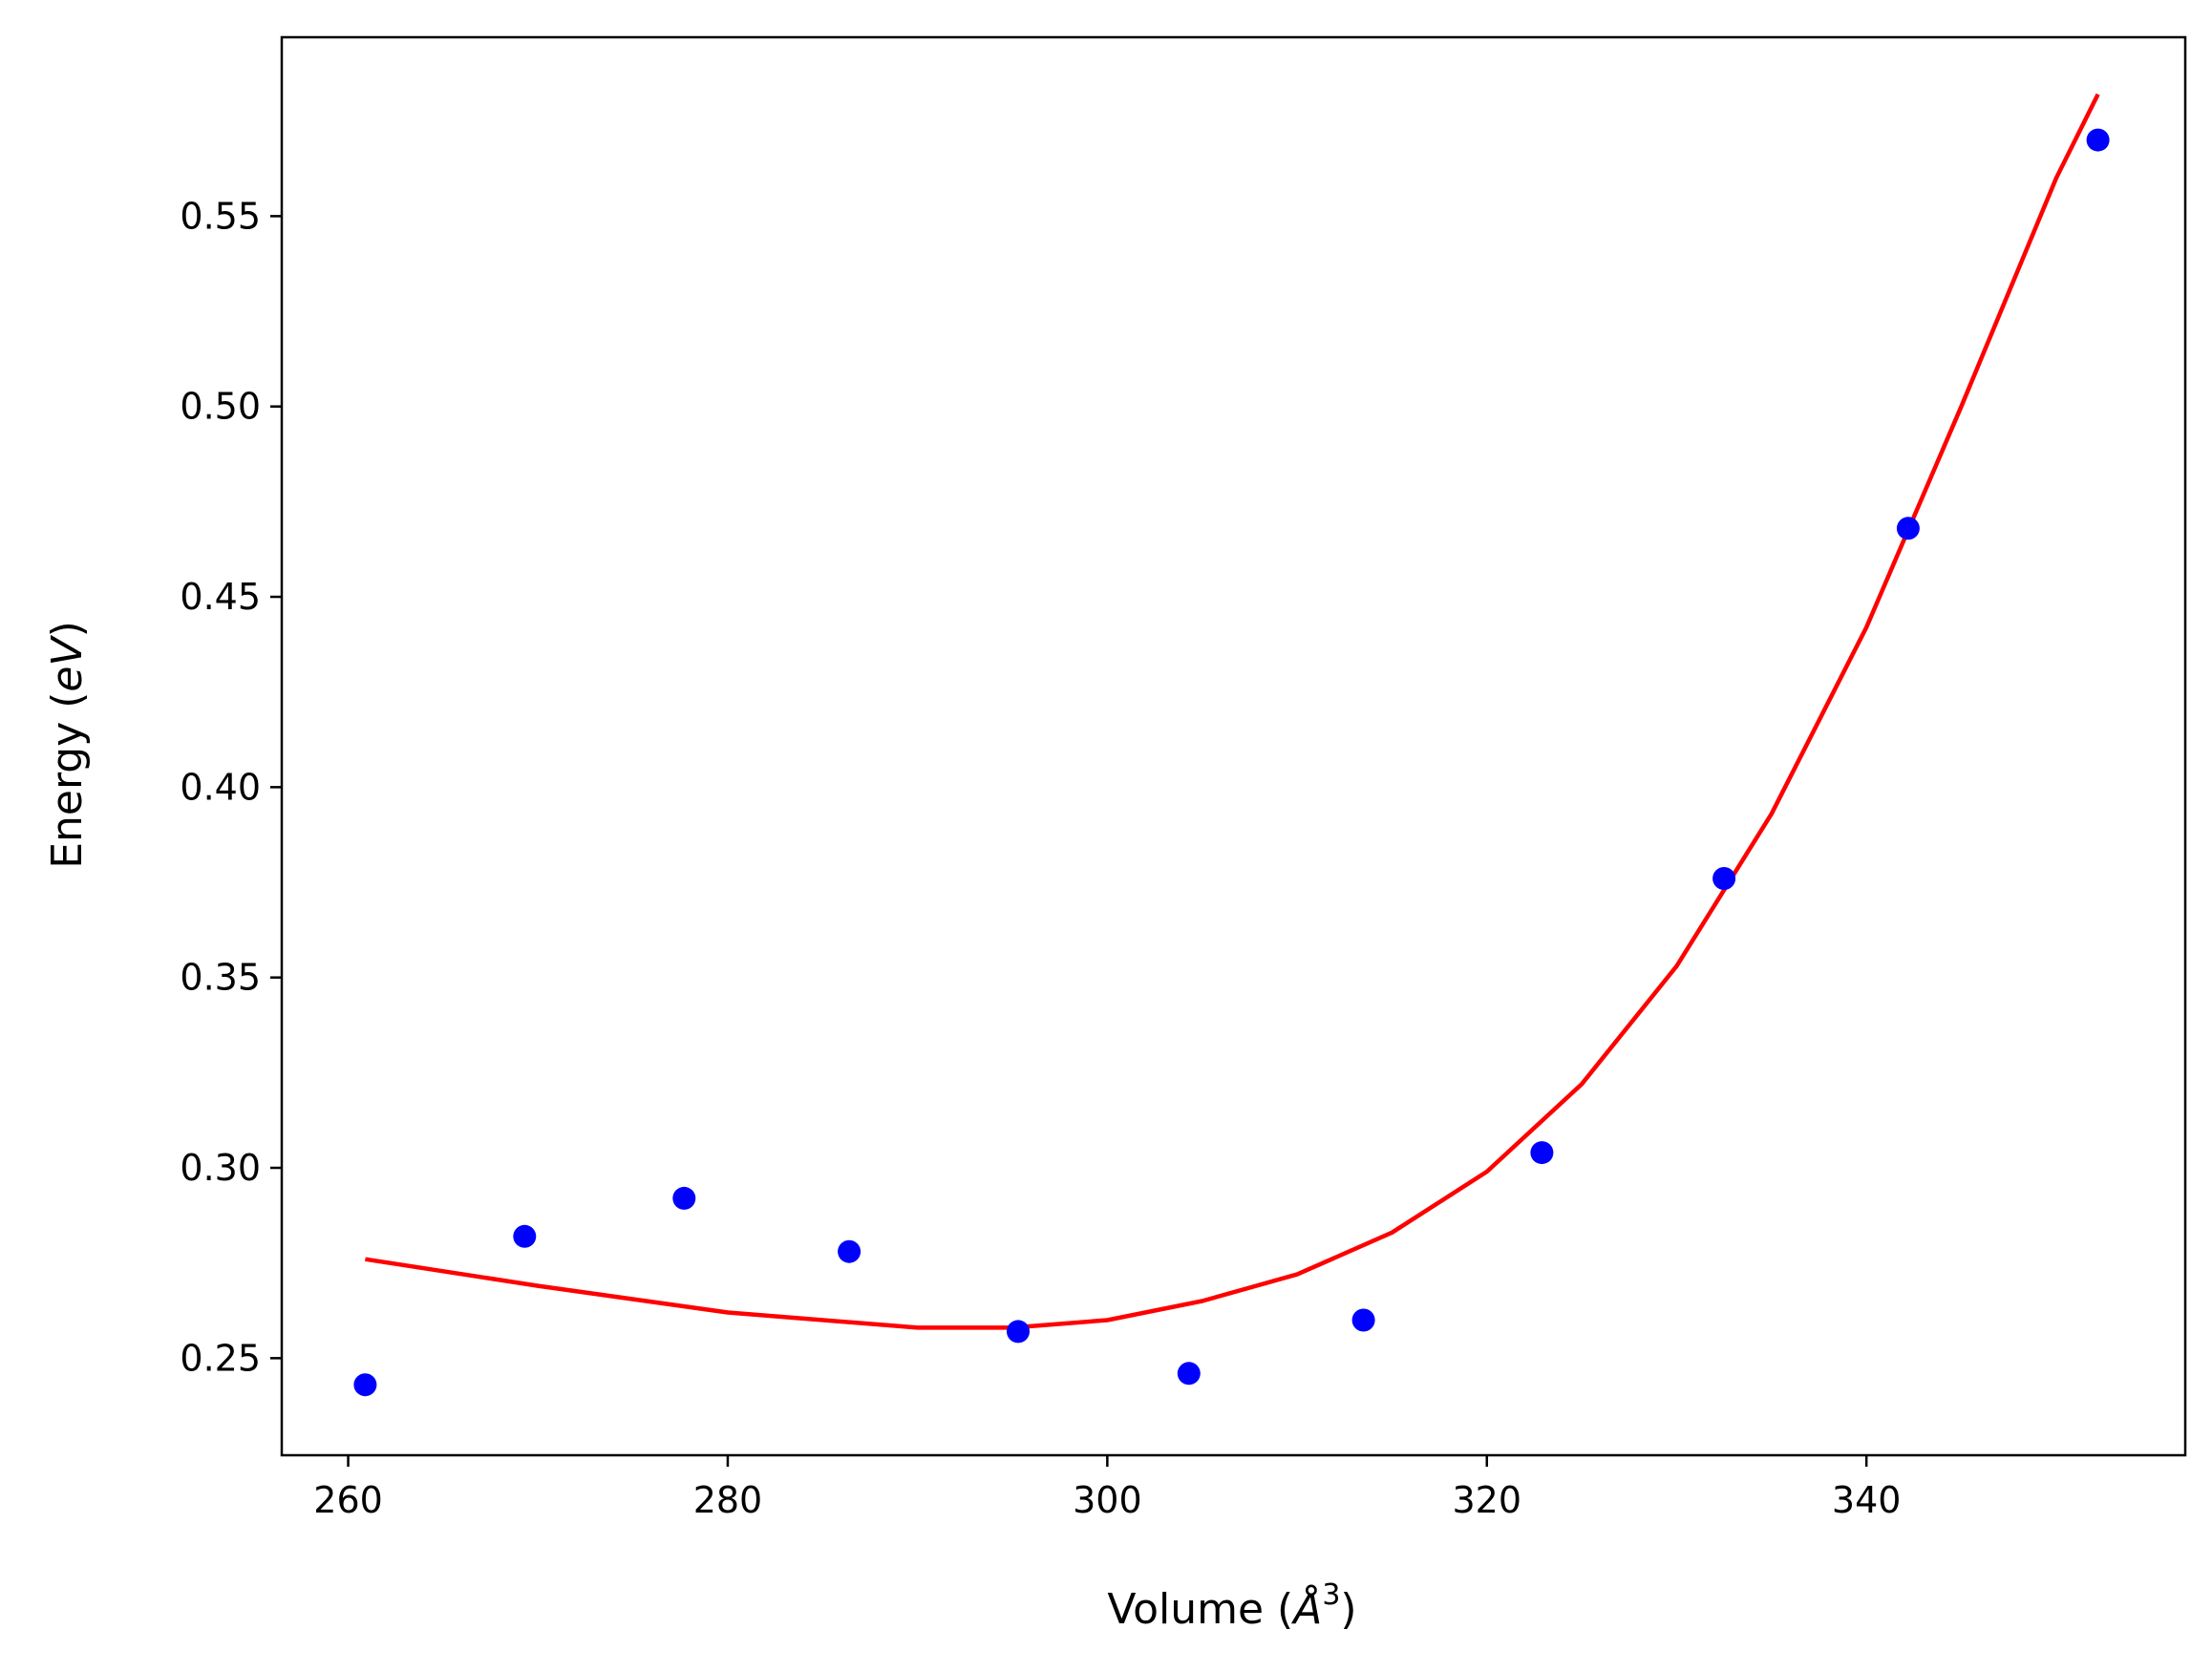  I want to click on y-tick-label: 0.50, so click(220, 407).